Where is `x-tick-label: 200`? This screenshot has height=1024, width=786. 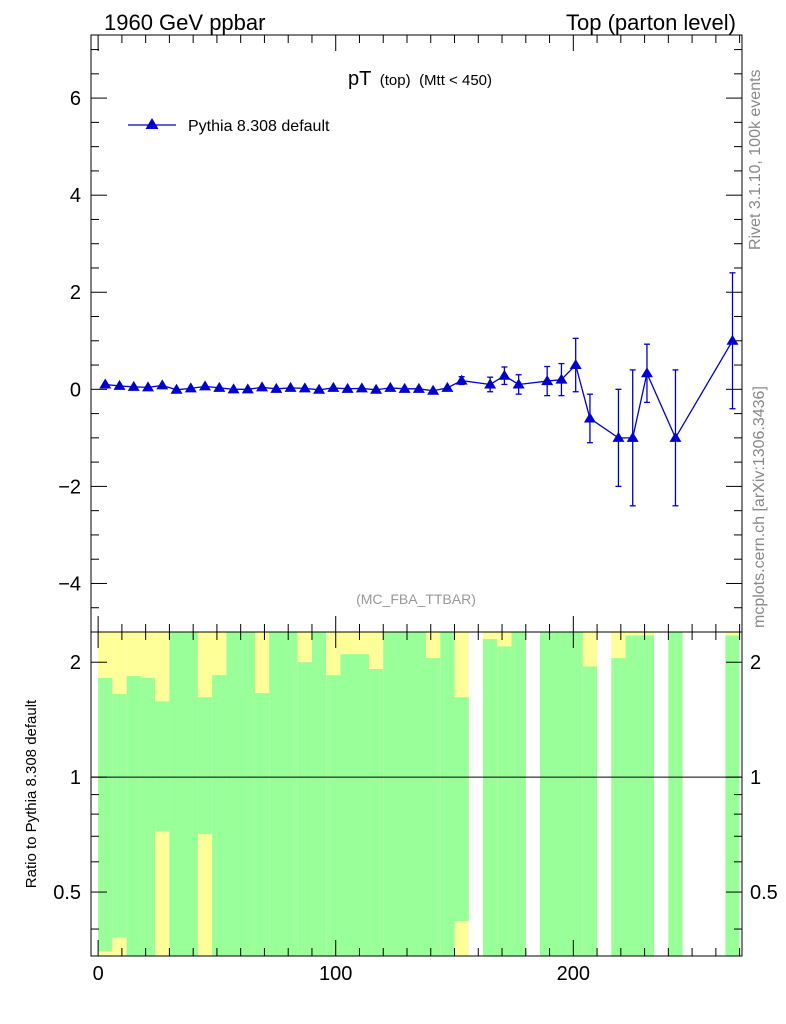 x-tick-label: 200 is located at coordinates (573, 974).